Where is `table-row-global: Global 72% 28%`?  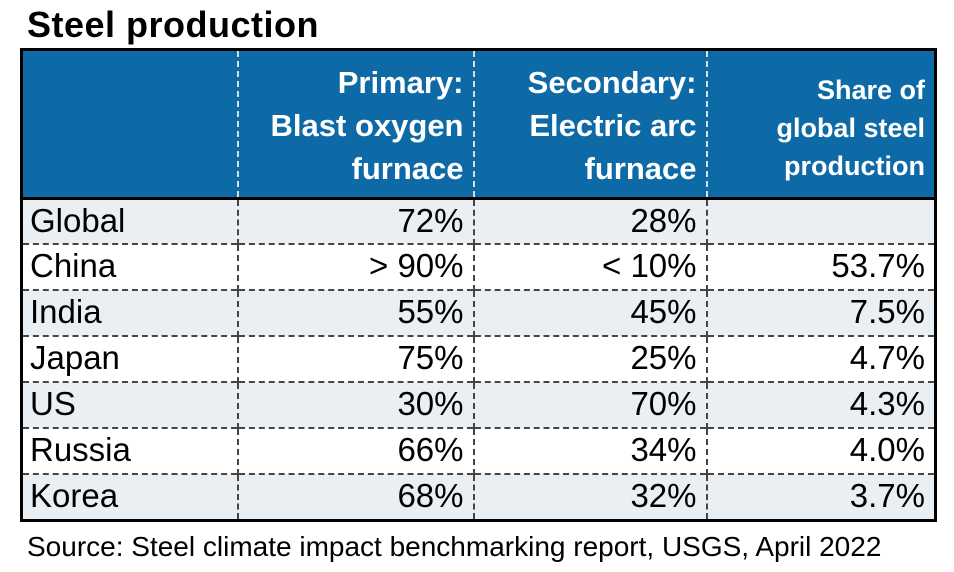 table-row-global: Global 72% 28% is located at coordinates (478, 221).